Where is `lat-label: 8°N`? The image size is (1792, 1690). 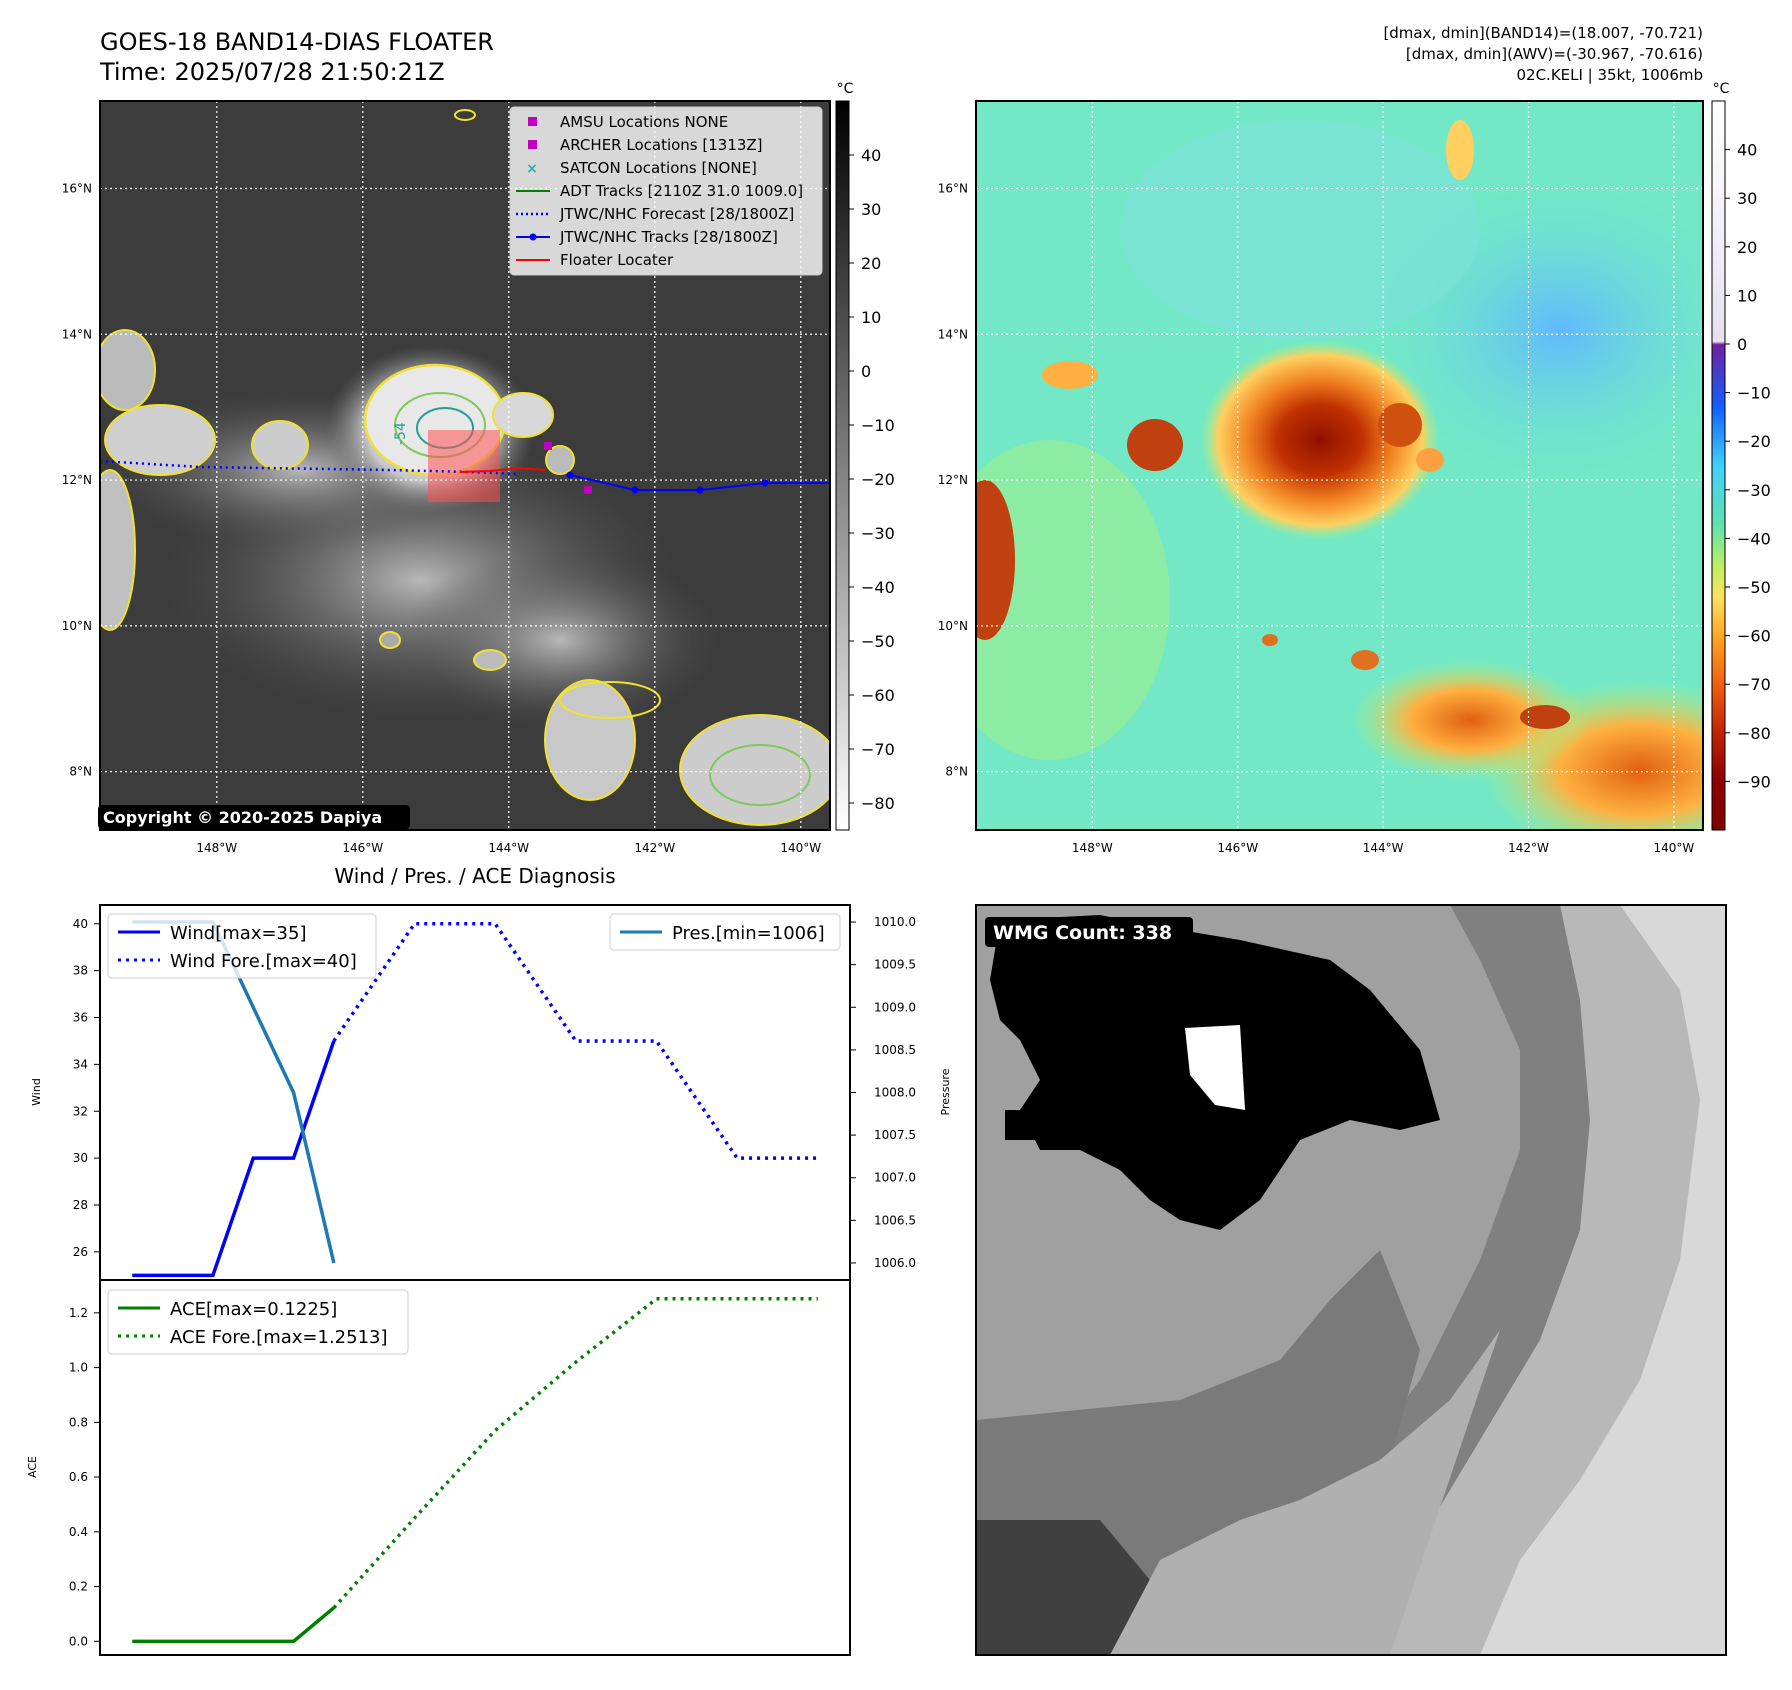
lat-label: 8°N is located at coordinates (956, 772).